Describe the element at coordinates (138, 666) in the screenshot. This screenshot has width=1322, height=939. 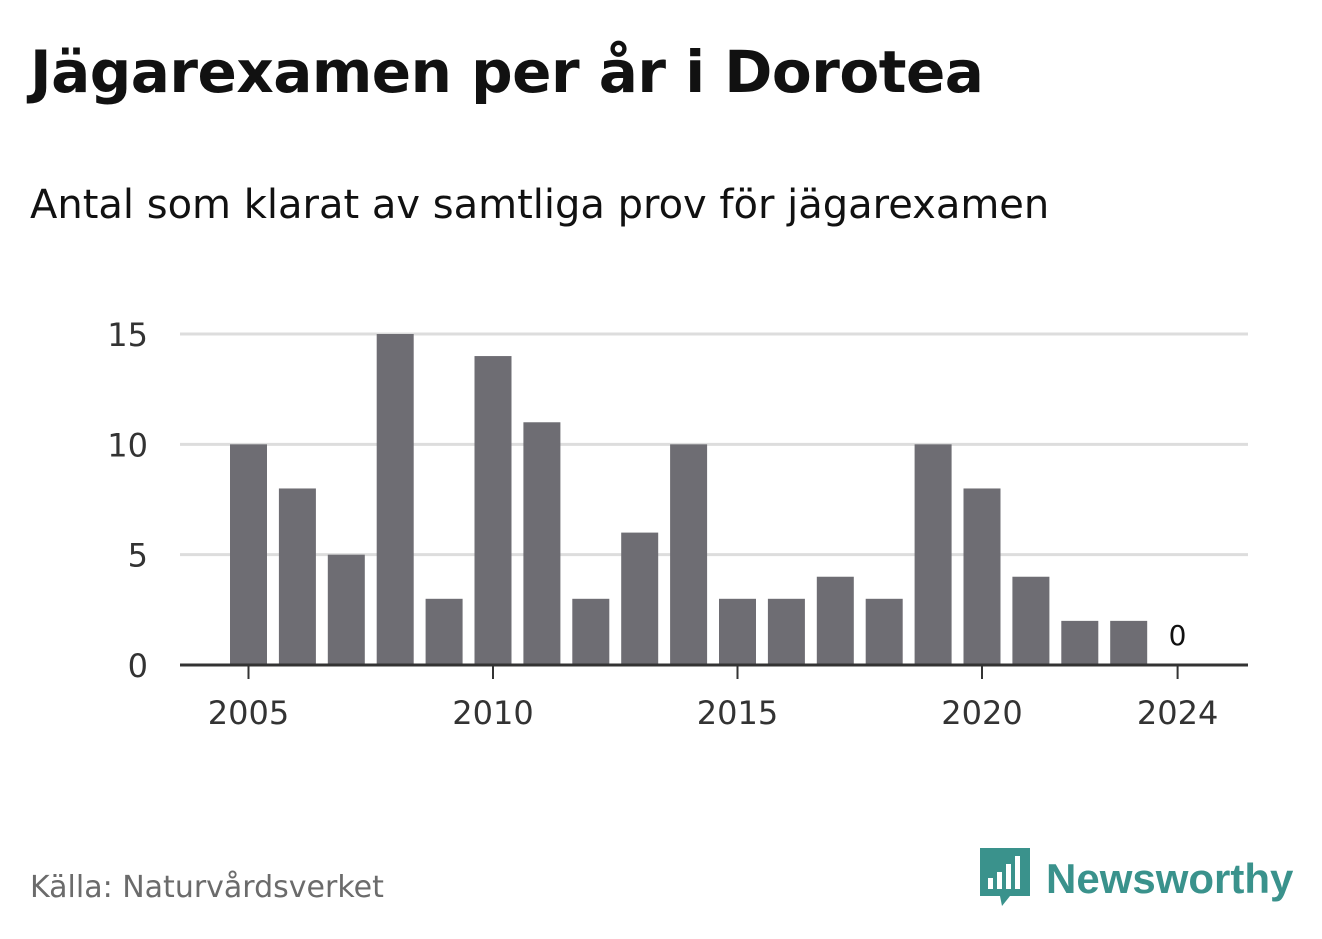
I see `y-tick-label: 0` at that location.